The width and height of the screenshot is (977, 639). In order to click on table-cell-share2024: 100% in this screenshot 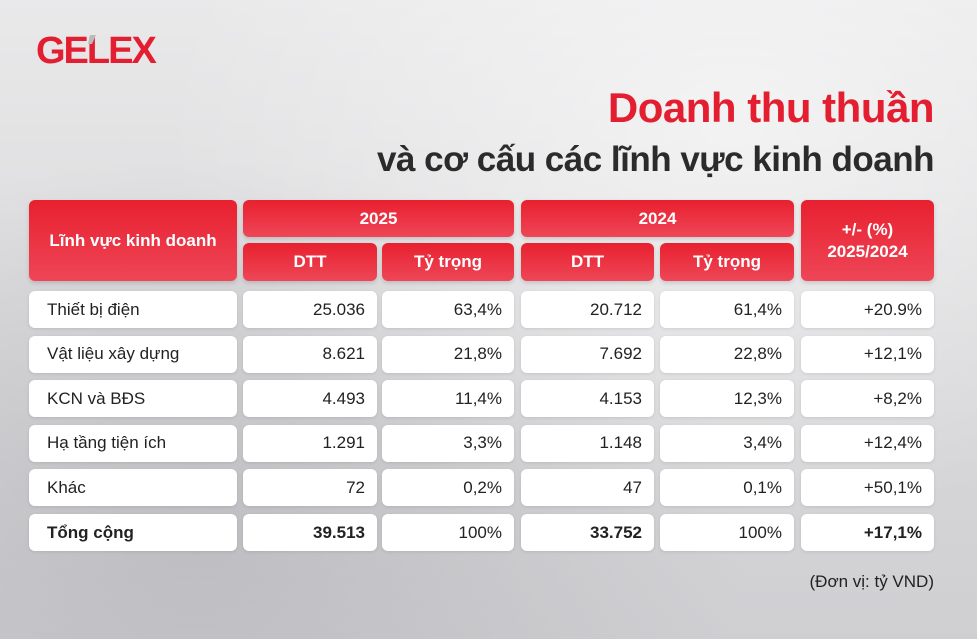, I will do `click(727, 532)`.